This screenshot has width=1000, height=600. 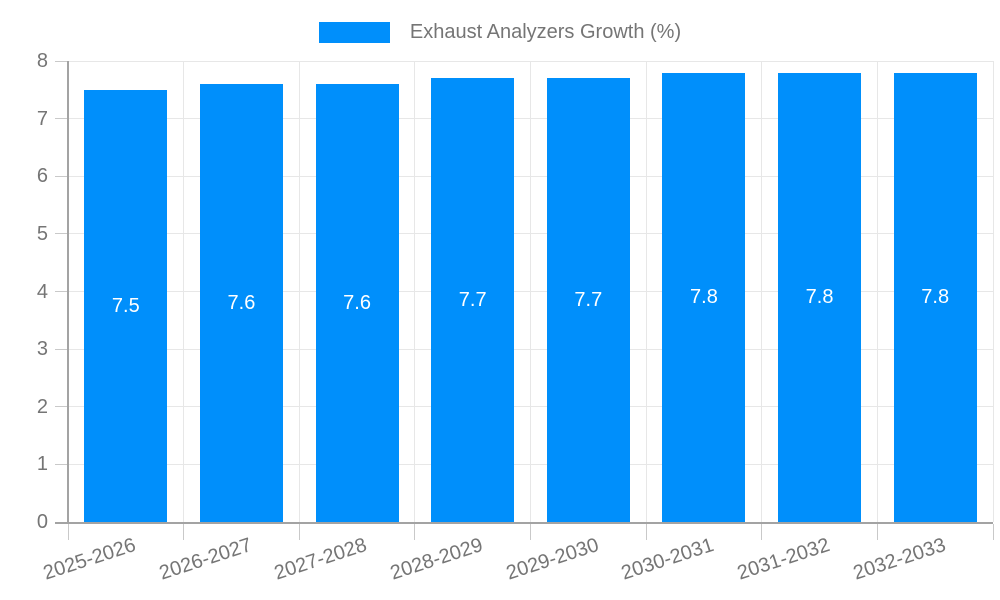 I want to click on x-axis-category-label: 2031-2032, so click(x=783, y=559).